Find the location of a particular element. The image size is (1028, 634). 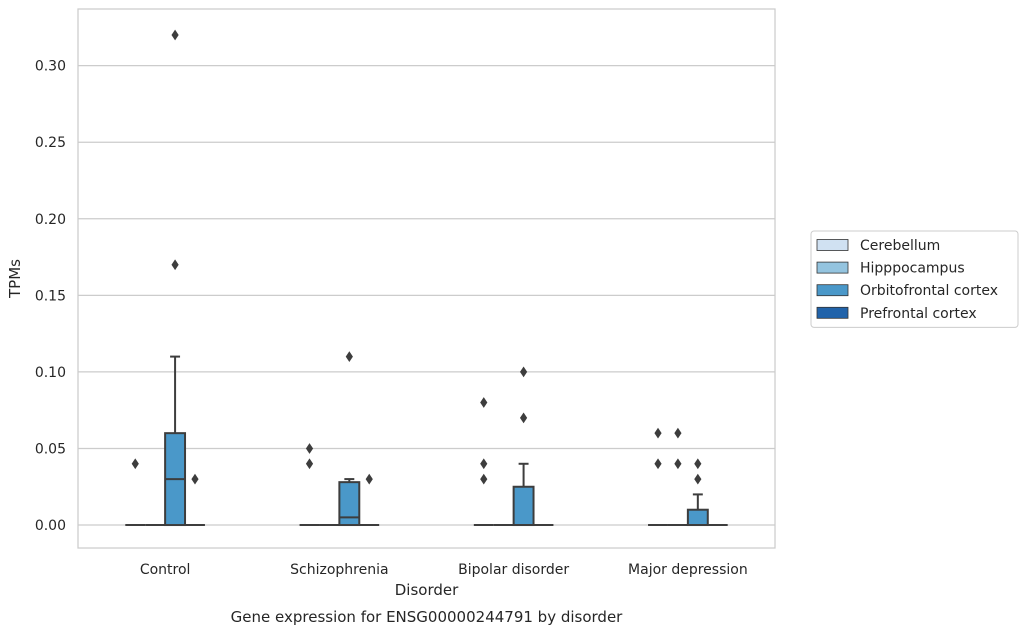

y-tick-label: 0.30 is located at coordinates (50, 67).